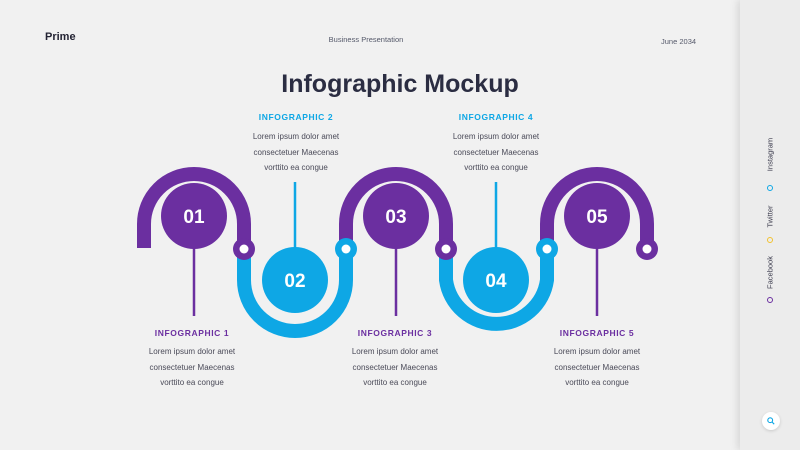 This screenshot has height=450, width=800. Describe the element at coordinates (366, 39) in the screenshot. I see `presentation-subtitle: Business Presentation` at that location.